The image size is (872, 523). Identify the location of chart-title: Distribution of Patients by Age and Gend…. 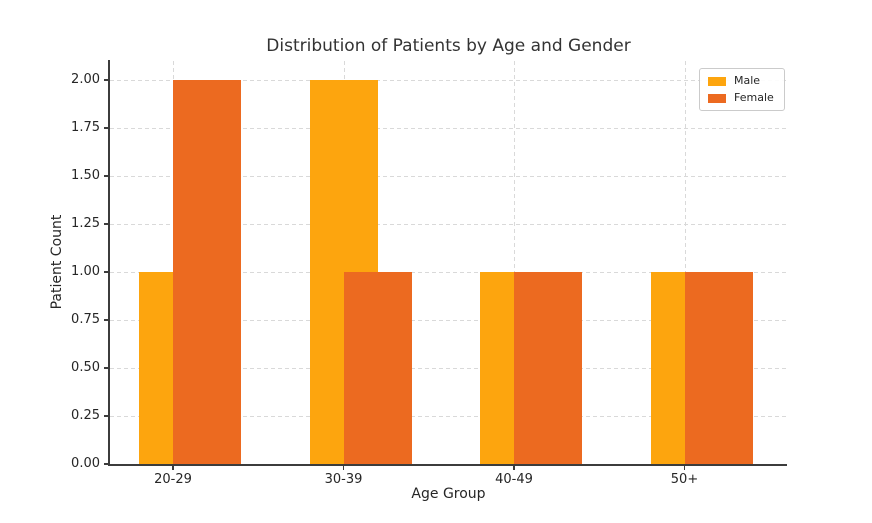
(448, 46).